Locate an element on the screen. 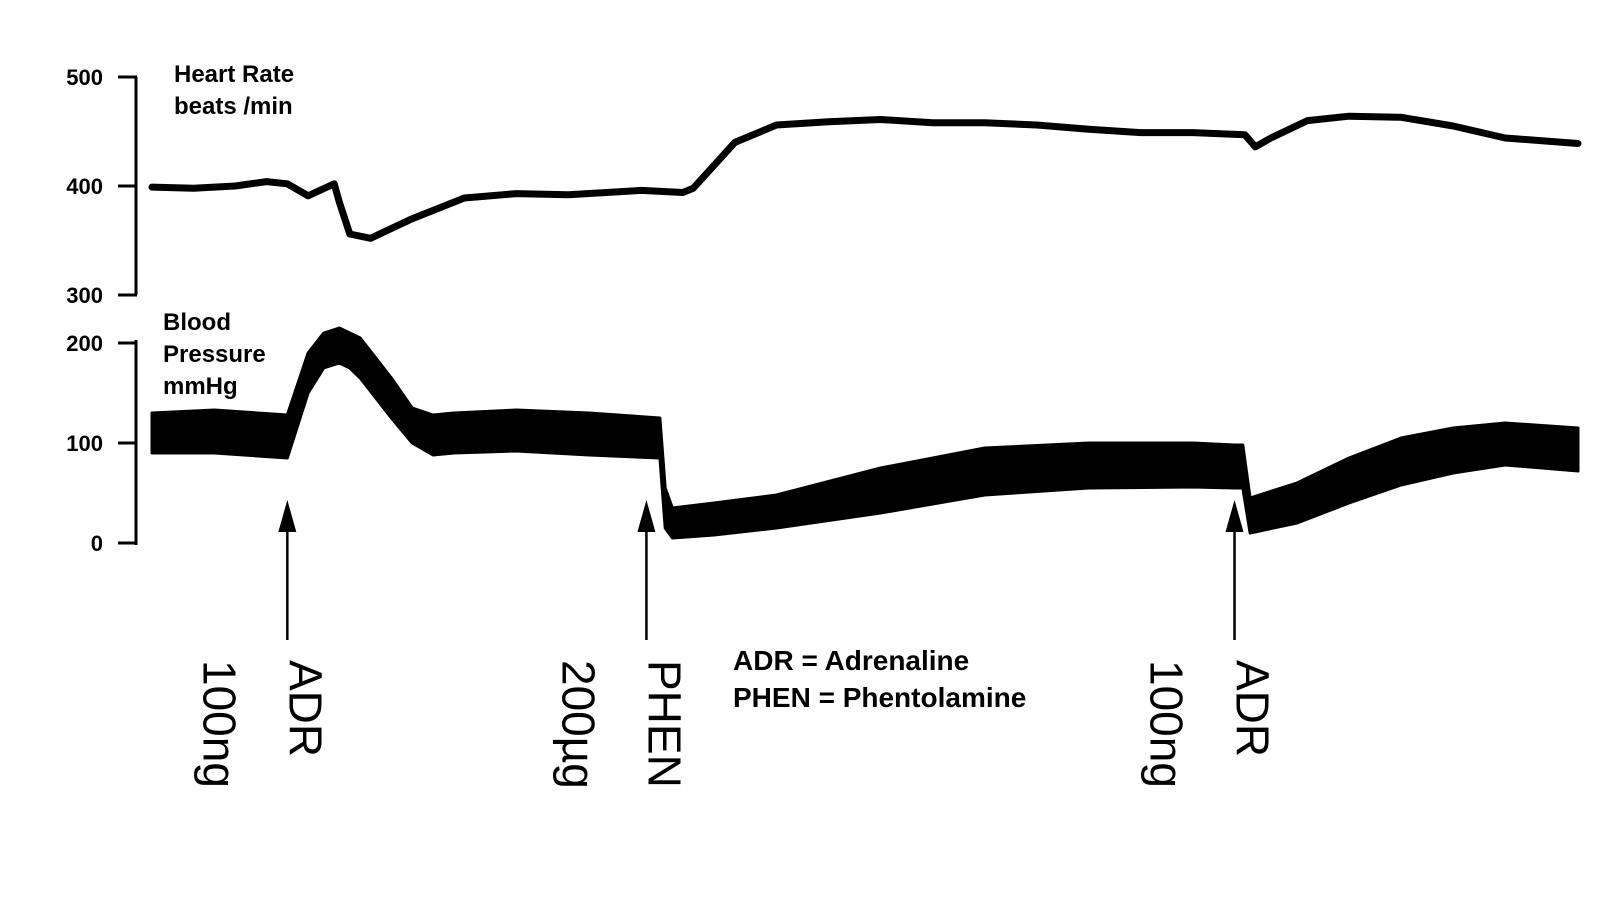  bp-label-line1: Blood is located at coordinates (197, 322).